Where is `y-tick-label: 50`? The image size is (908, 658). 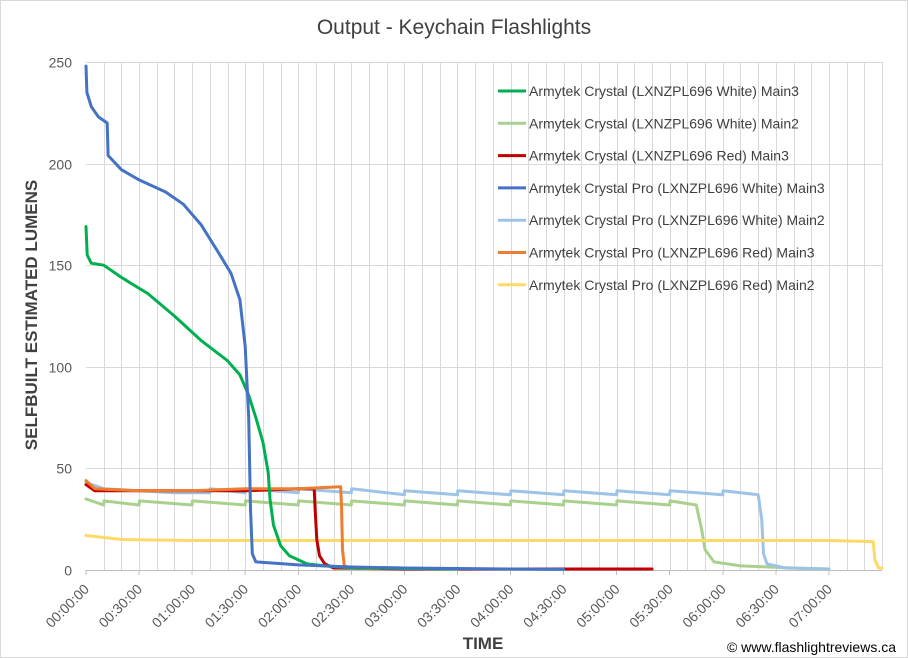 y-tick-label: 50 is located at coordinates (64, 469).